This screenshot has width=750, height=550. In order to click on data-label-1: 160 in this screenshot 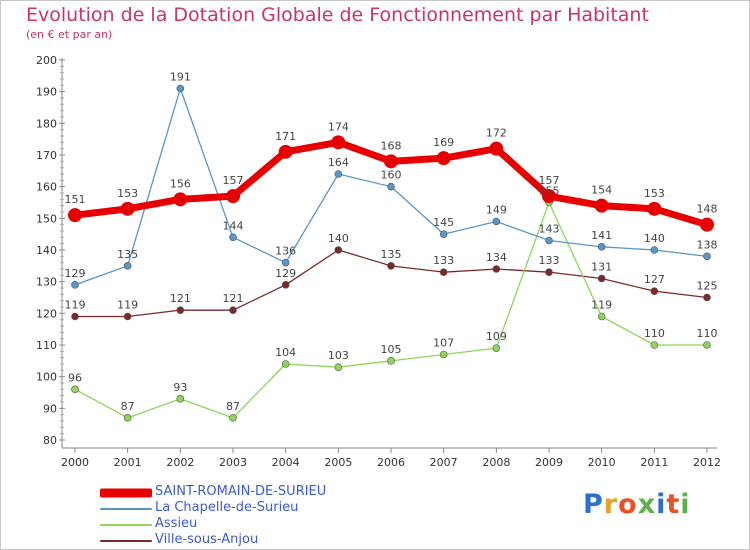, I will do `click(391, 175)`.